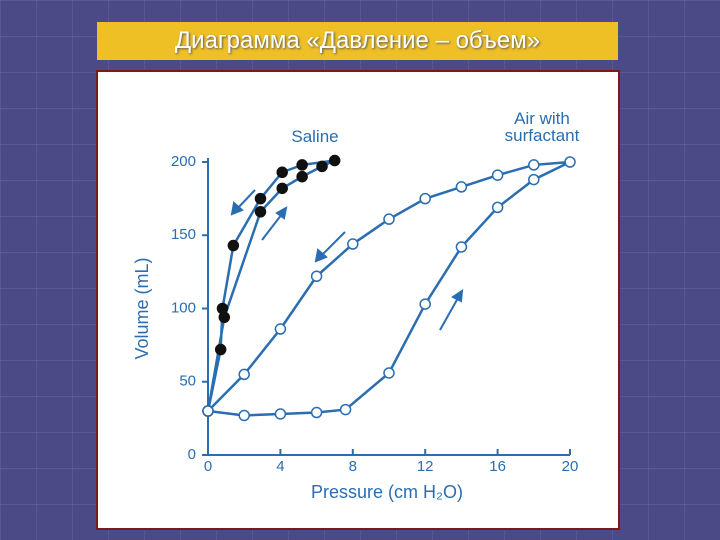 The image size is (720, 540). What do you see at coordinates (142, 308) in the screenshot?
I see `y-axis-label: Volume (mL)` at bounding box center [142, 308].